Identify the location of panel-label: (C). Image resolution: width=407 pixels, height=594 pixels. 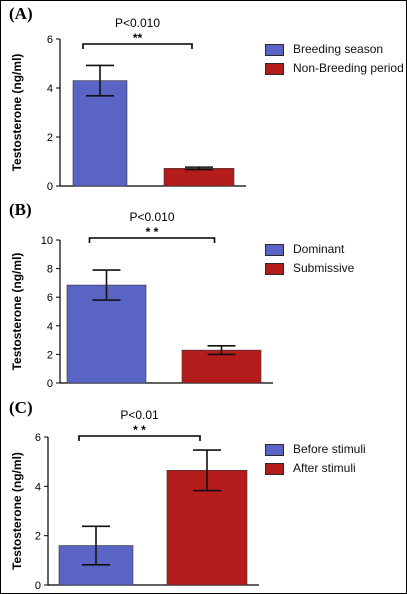
(21, 407).